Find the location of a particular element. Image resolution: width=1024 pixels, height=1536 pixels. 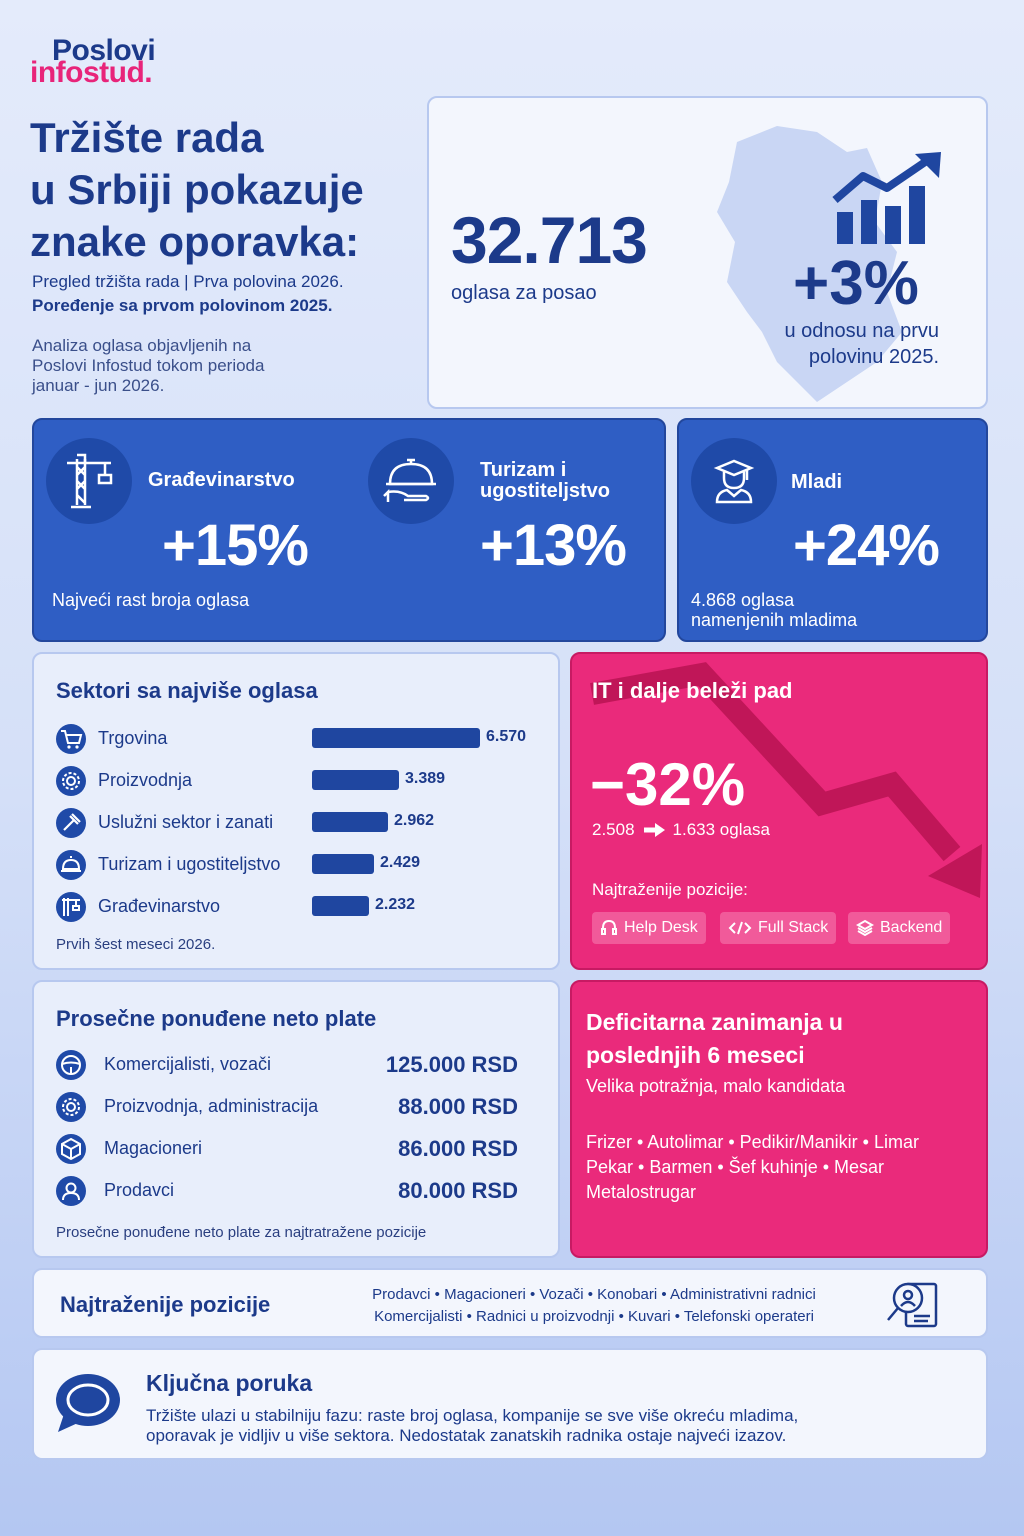

salaries-title: Prosečne ponuđene neto plate is located at coordinates (216, 1018).